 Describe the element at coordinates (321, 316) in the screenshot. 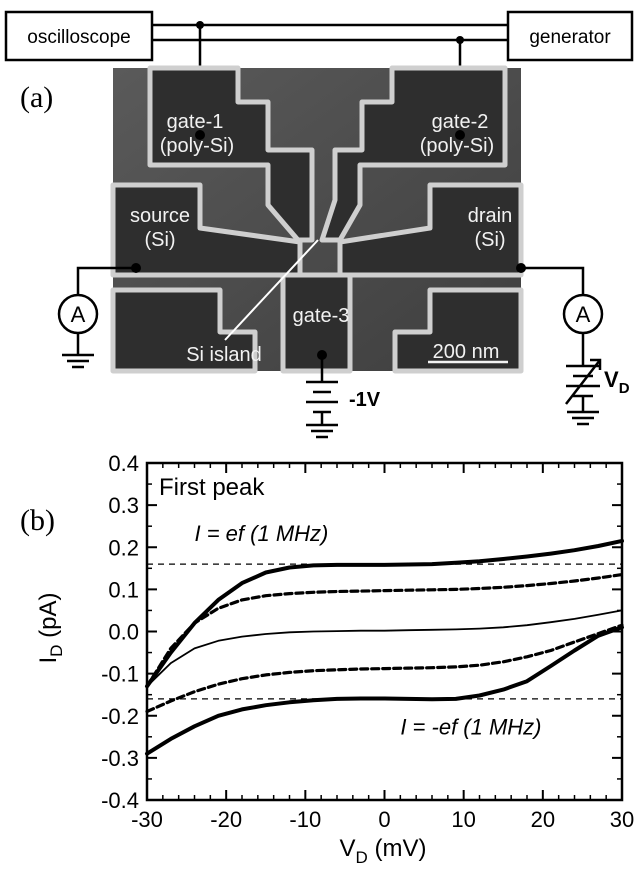

I see `gate-3-label: gate-3` at that location.